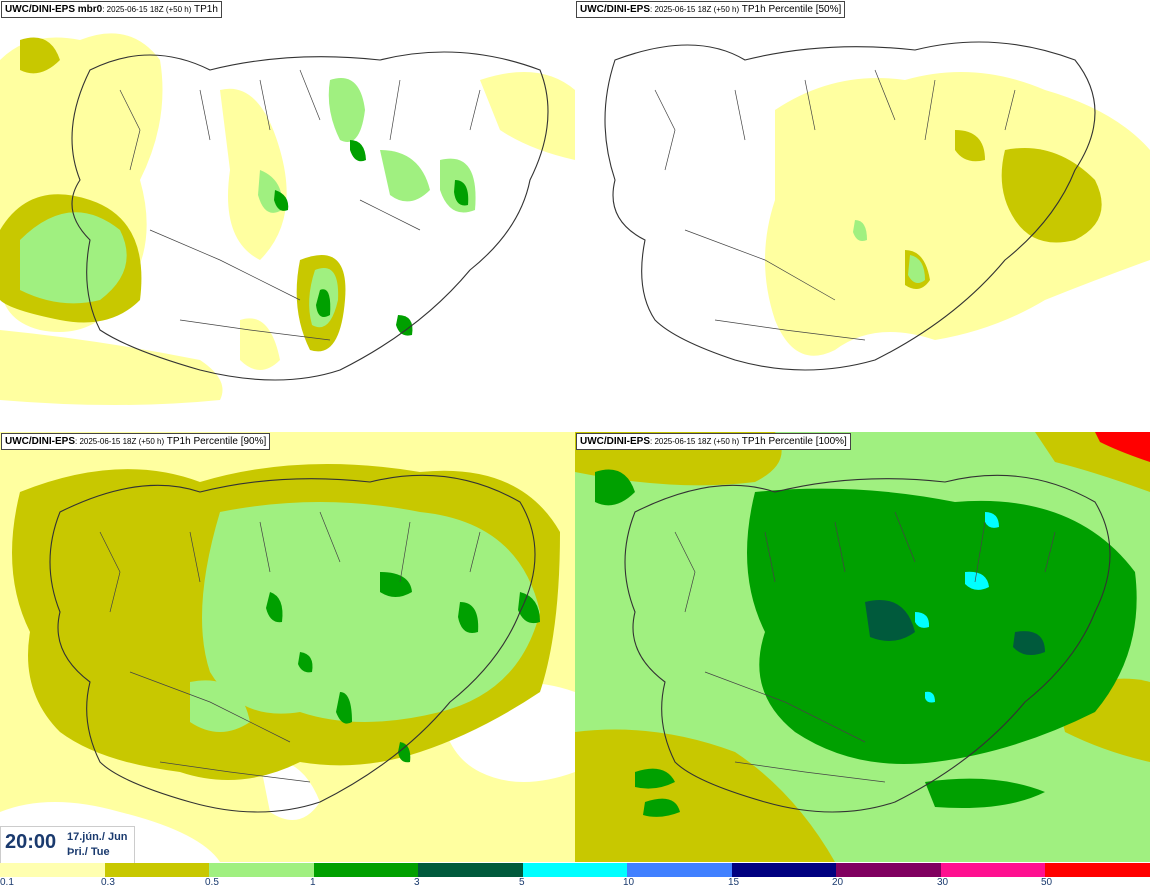  Describe the element at coordinates (108, 882) in the screenshot. I see `colorbar-tick-label: 0.3` at that location.